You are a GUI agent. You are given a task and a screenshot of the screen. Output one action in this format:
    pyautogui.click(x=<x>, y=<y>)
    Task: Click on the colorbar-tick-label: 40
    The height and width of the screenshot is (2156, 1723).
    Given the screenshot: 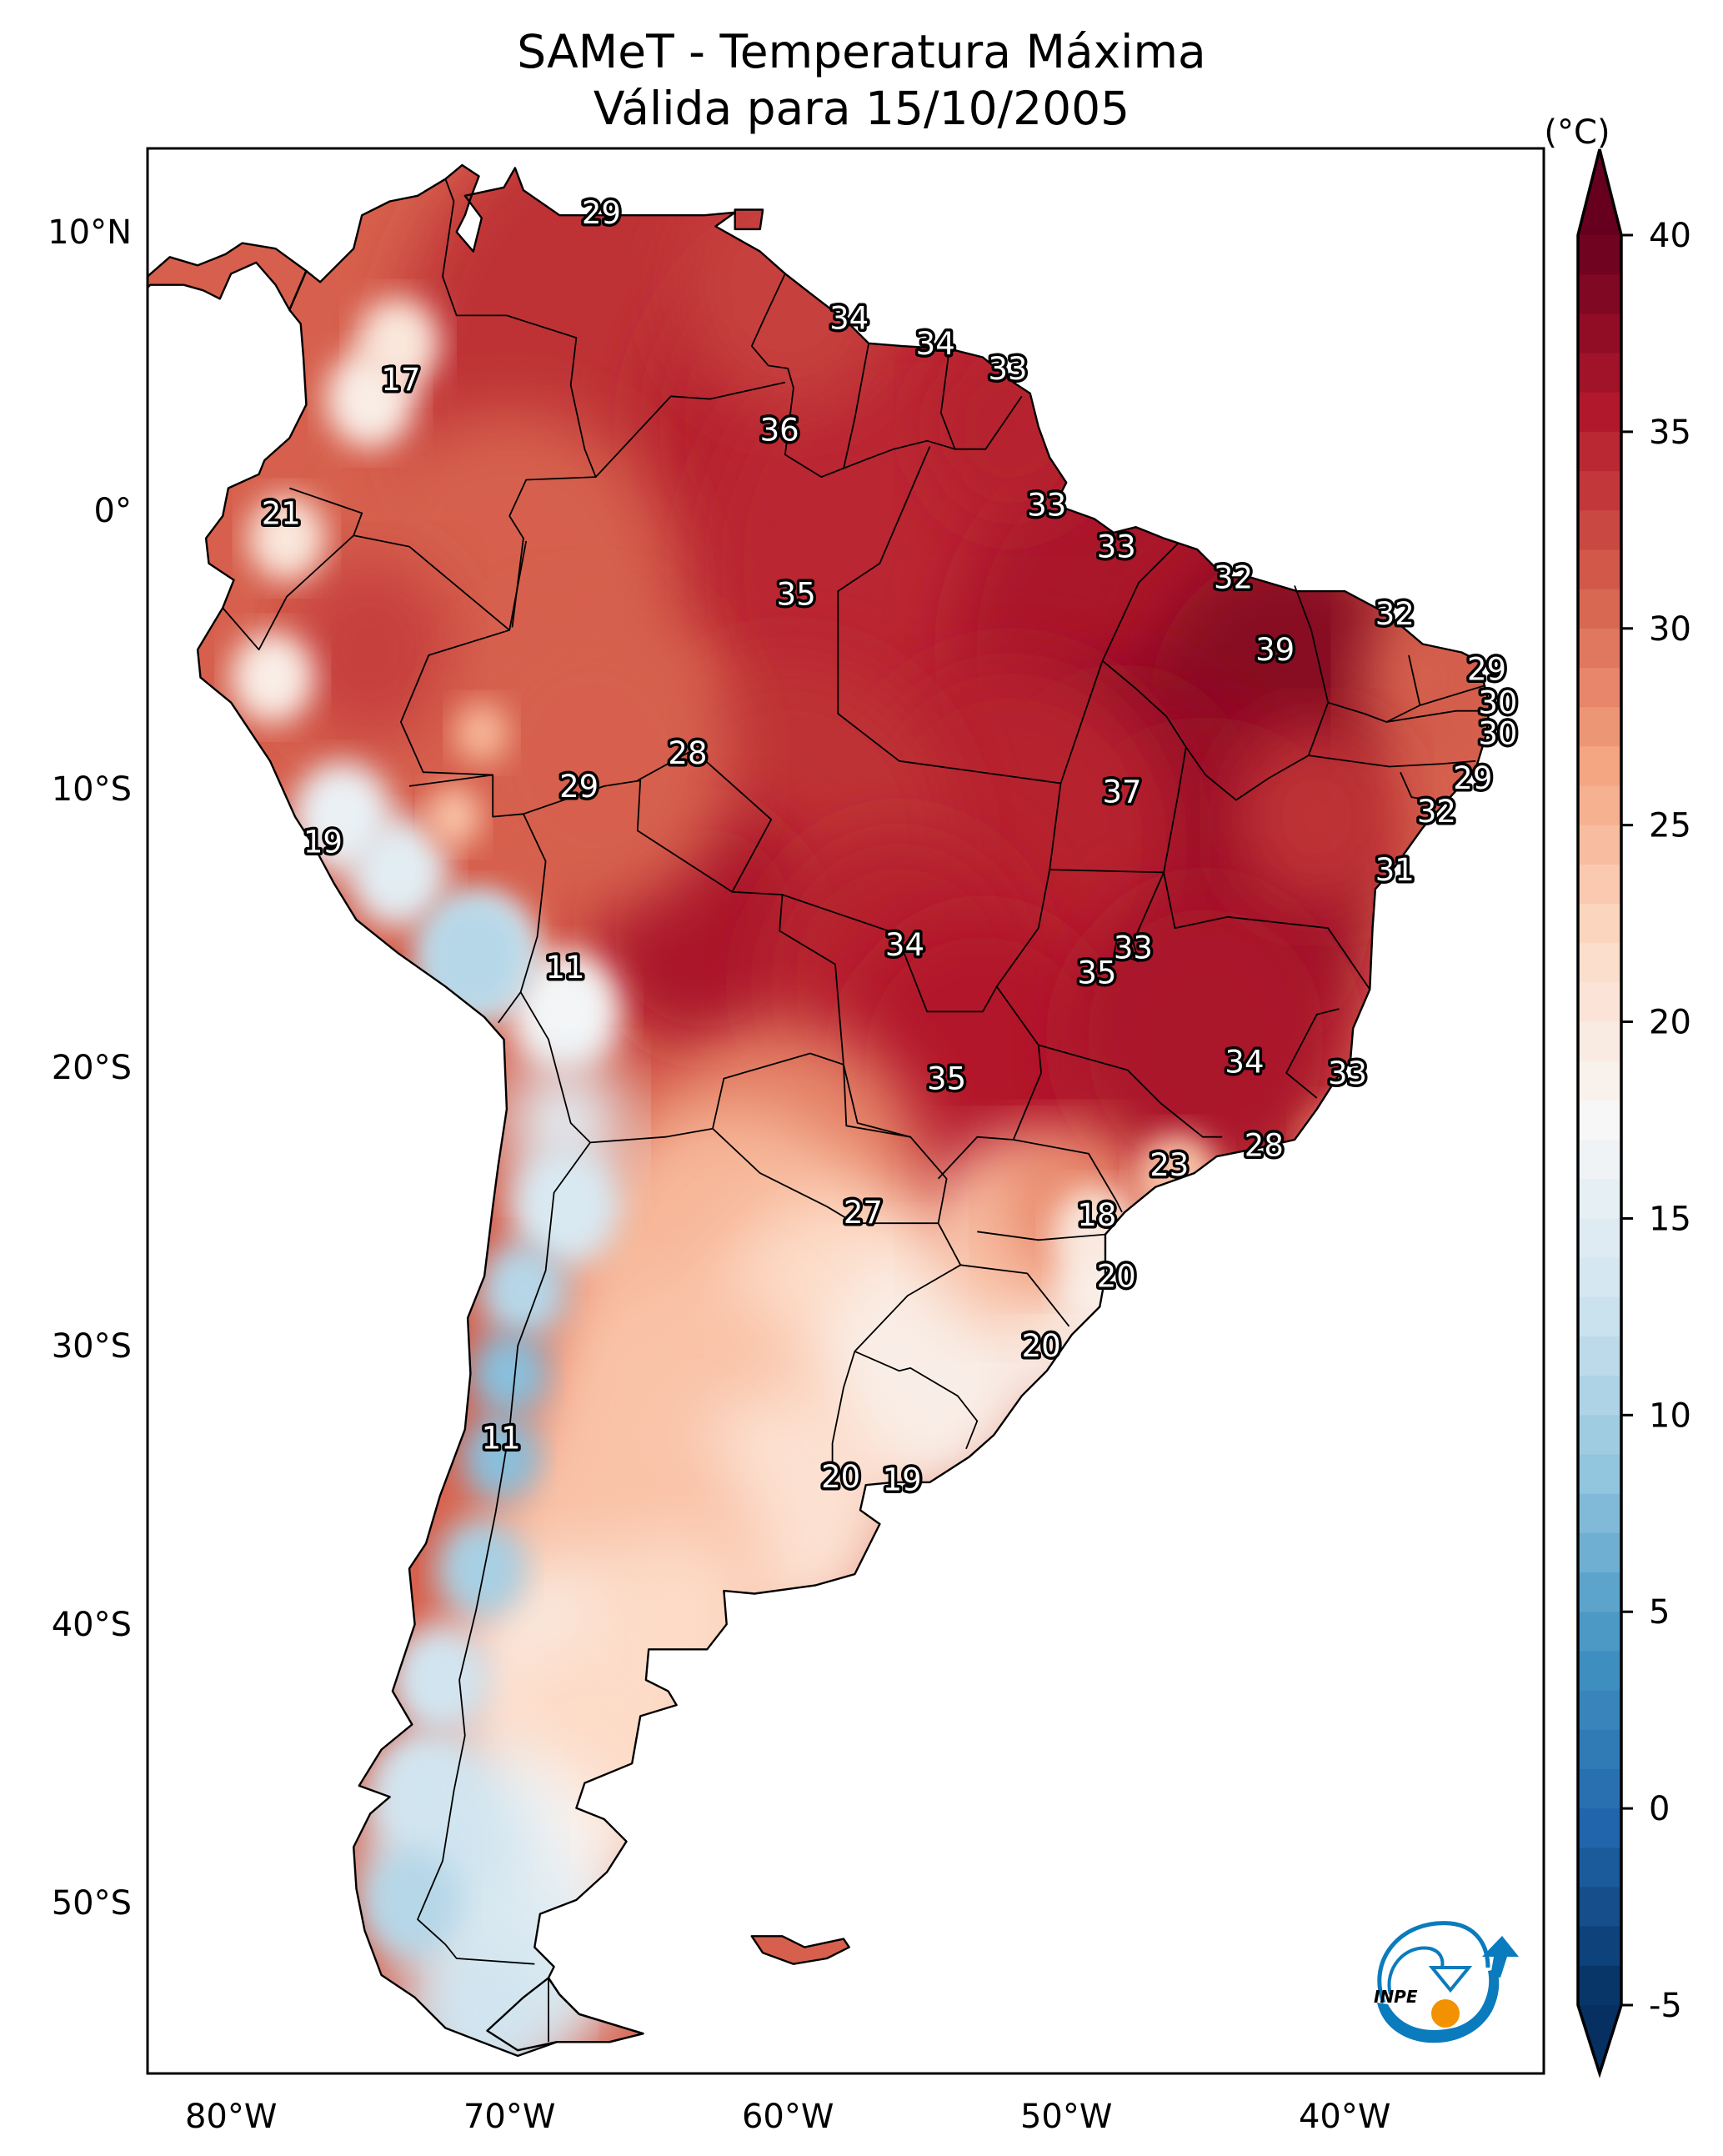 What is the action you would take?
    pyautogui.click(x=1670, y=236)
    